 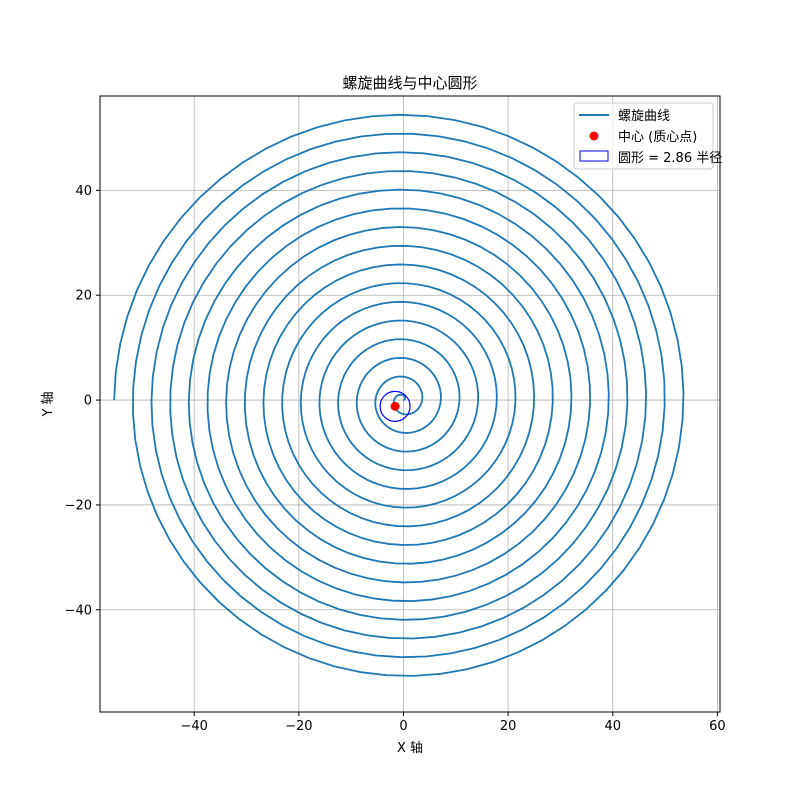 I want to click on x-tick-label: −20, so click(x=298, y=726).